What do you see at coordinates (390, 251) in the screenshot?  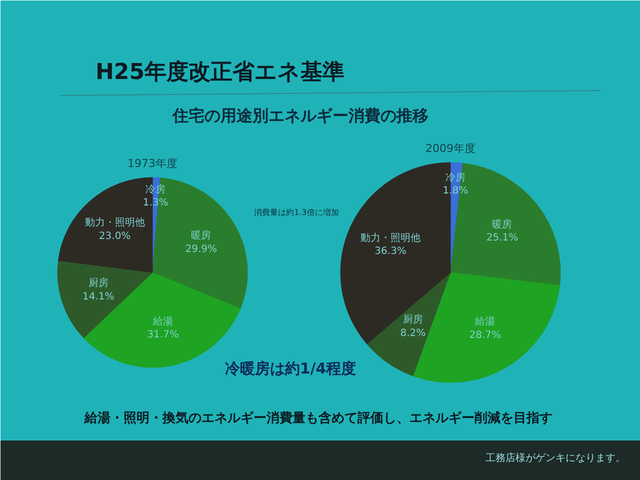 I see `data-label: 36.3%` at bounding box center [390, 251].